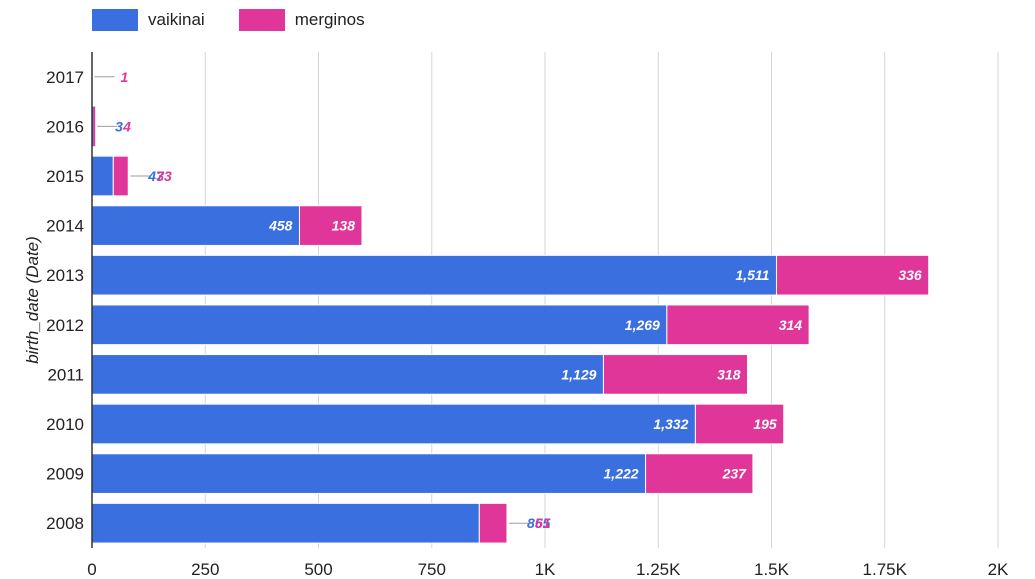 Image resolution: width=1035 pixels, height=579 pixels. Describe the element at coordinates (119, 126) in the screenshot. I see `data-label-vaikinai-2016: 3` at that location.